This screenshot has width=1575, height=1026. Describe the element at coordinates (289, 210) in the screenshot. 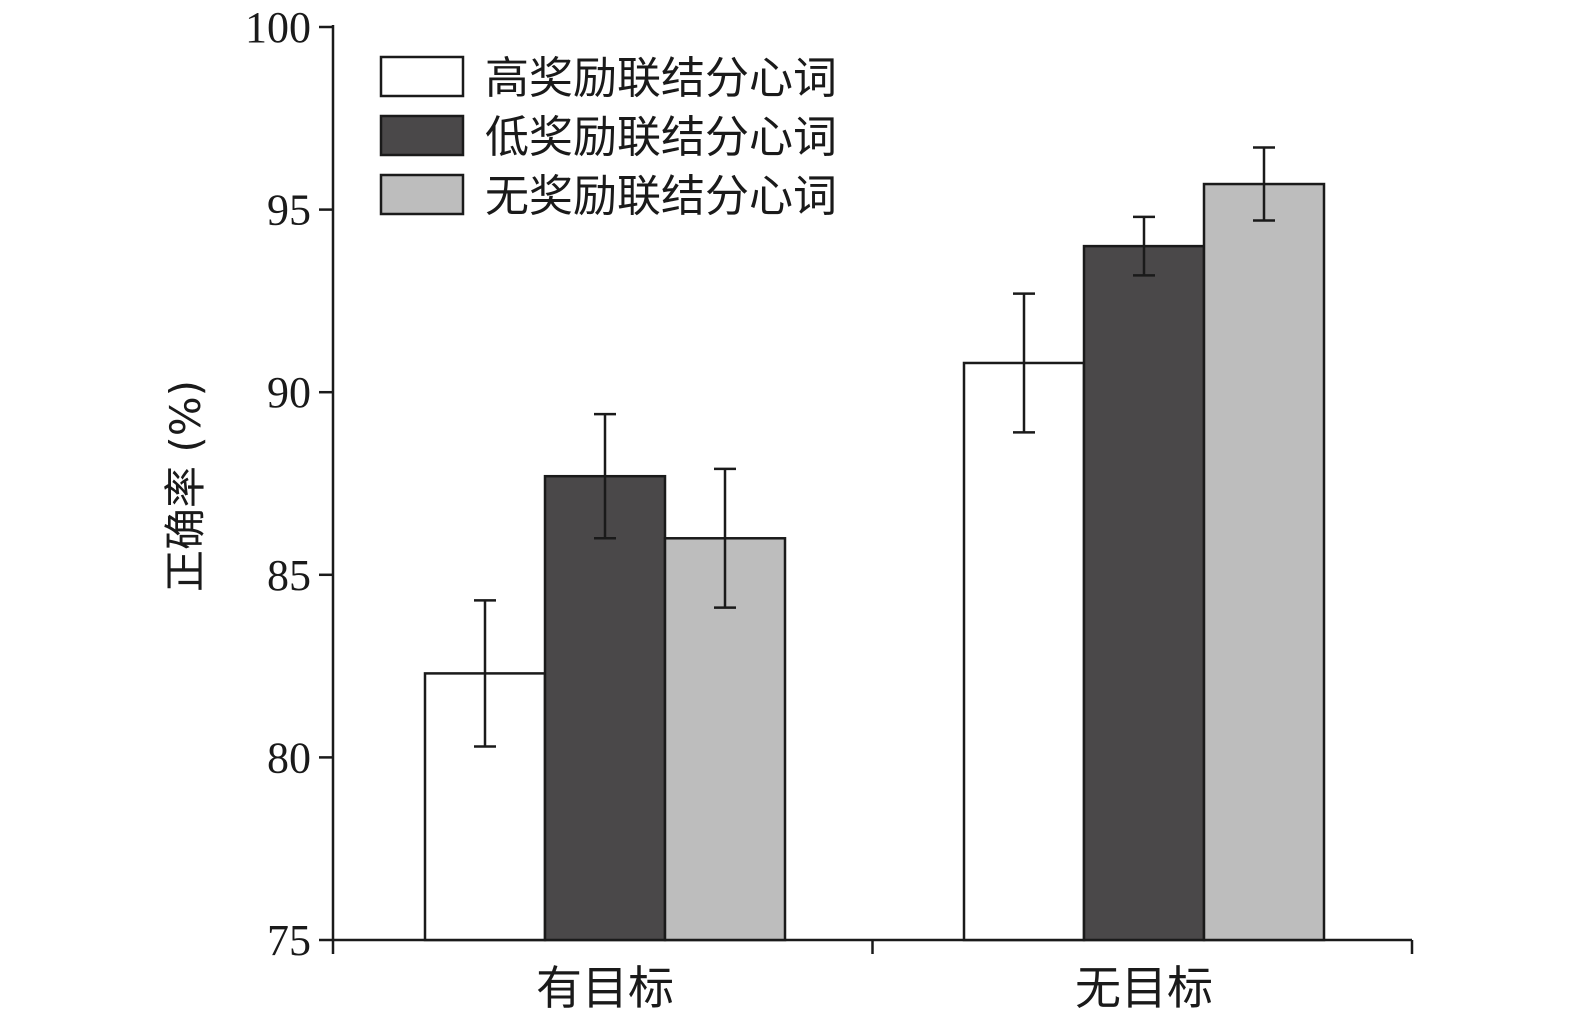

I see `y-tick-label: 95` at that location.